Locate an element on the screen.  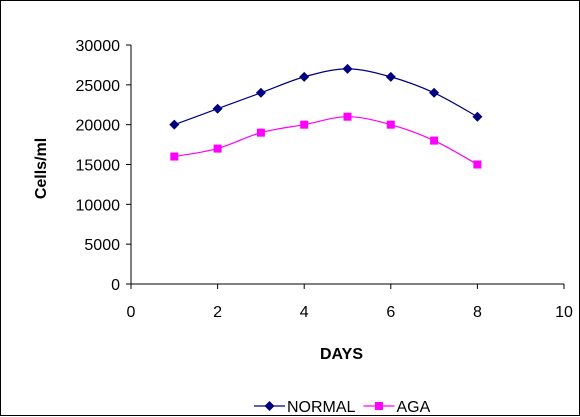
y-tick-label: 0 is located at coordinates (115, 285).